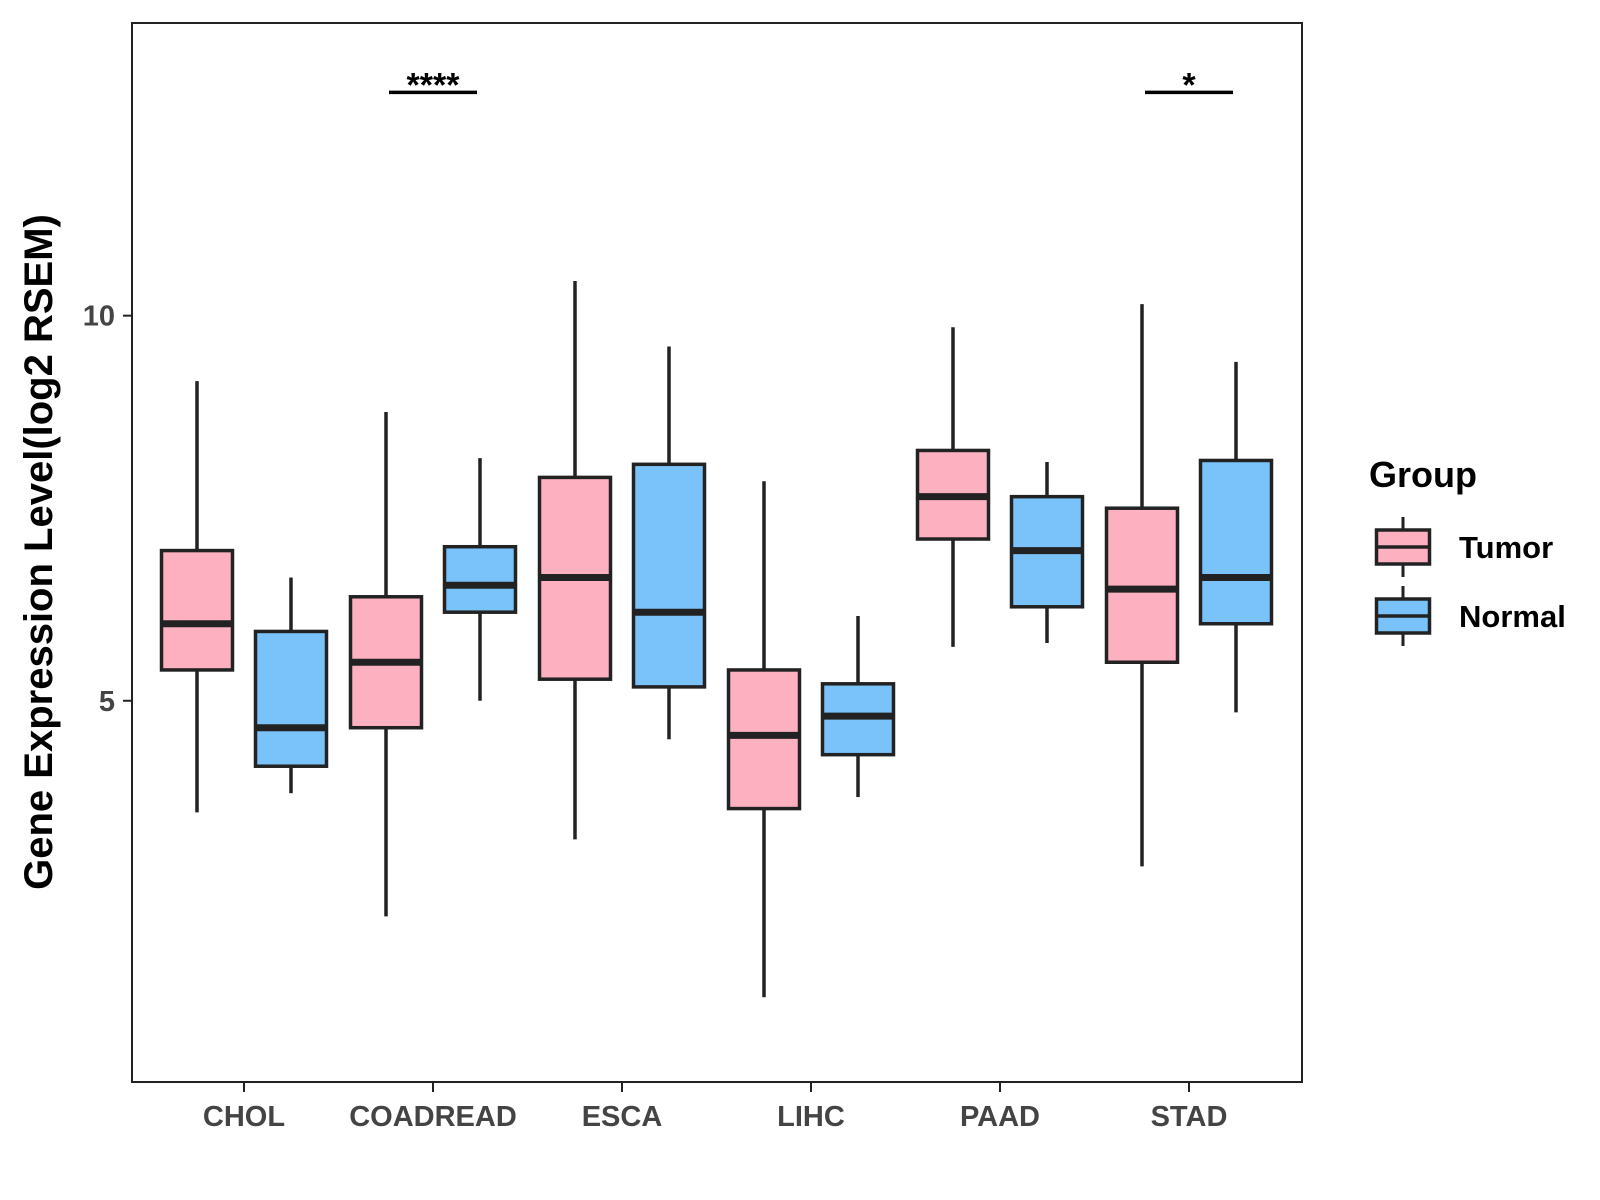  I want to click on box-esca-tumor, so click(575, 560).